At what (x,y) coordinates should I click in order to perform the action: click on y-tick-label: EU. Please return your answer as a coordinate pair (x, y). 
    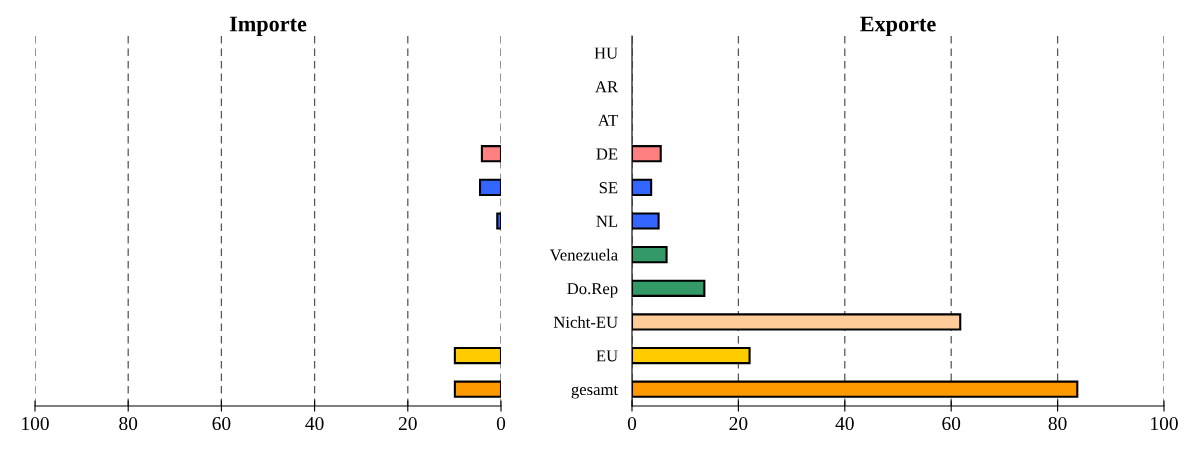
    Looking at the image, I should click on (607, 356).